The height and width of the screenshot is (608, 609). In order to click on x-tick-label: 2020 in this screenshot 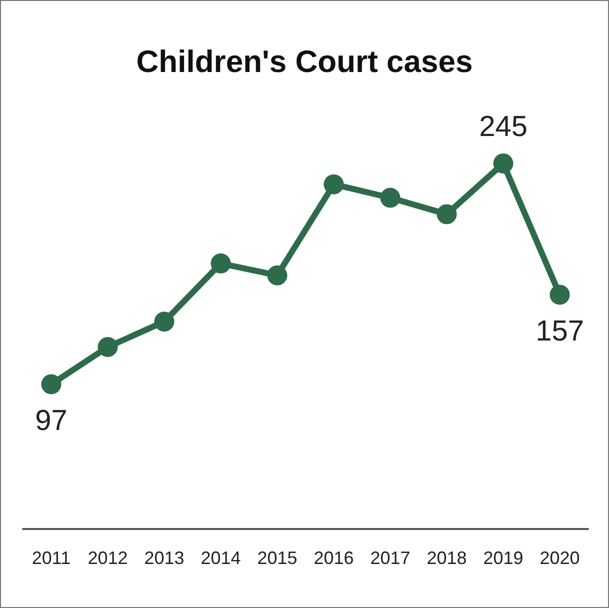, I will do `click(560, 558)`.